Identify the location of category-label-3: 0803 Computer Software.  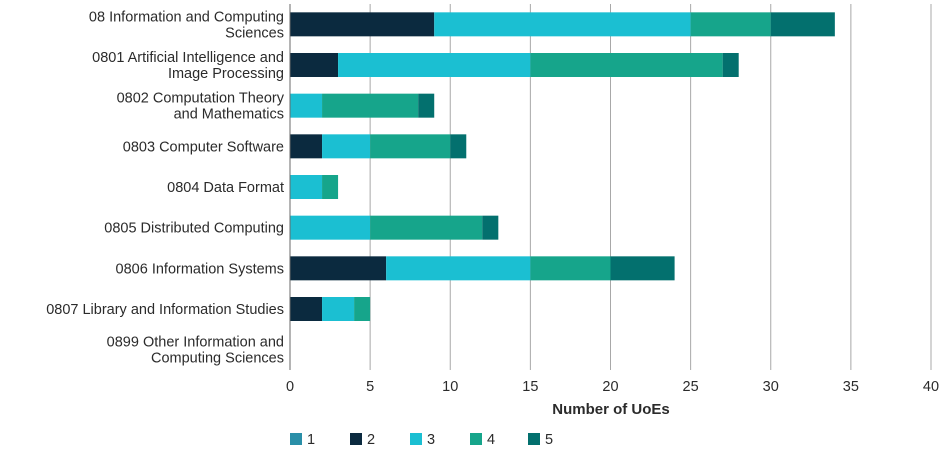
(203, 147).